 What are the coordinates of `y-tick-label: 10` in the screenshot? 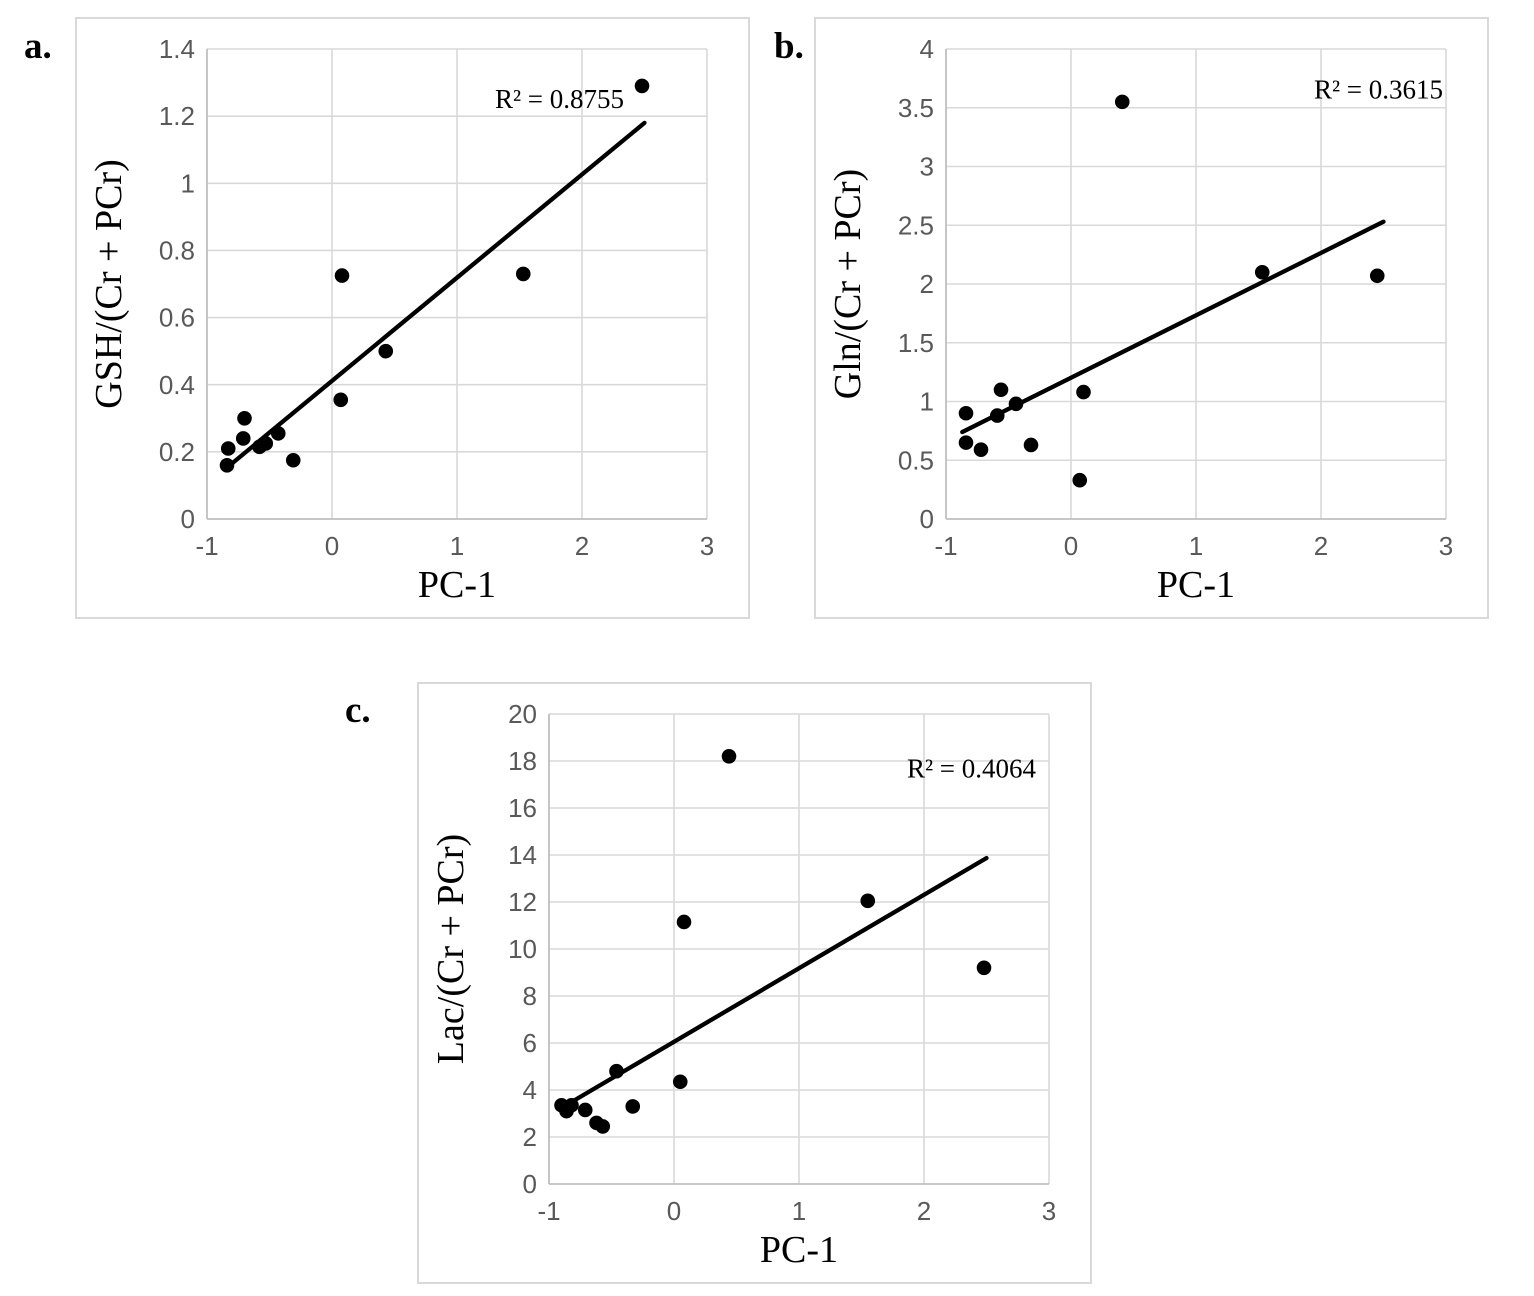 It's located at (522, 949).